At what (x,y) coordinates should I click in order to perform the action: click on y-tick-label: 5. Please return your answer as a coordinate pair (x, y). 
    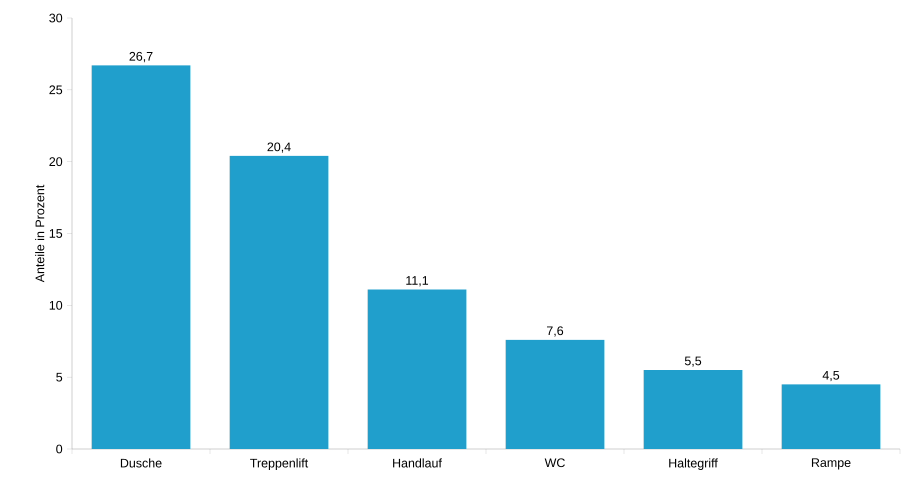
    Looking at the image, I should click on (59, 377).